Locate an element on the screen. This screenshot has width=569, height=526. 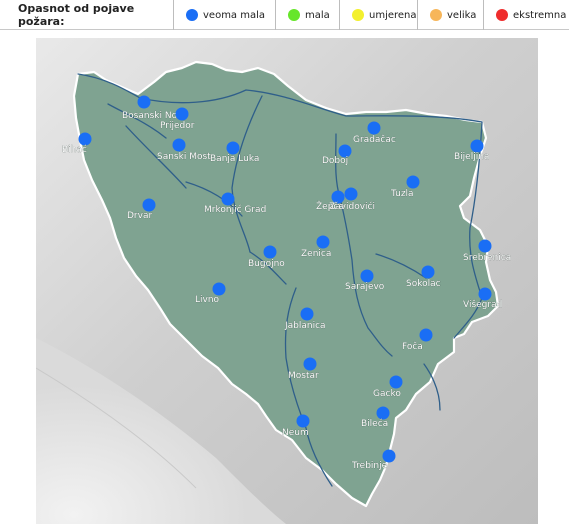
city-label: Mostar is located at coordinates (303, 376).